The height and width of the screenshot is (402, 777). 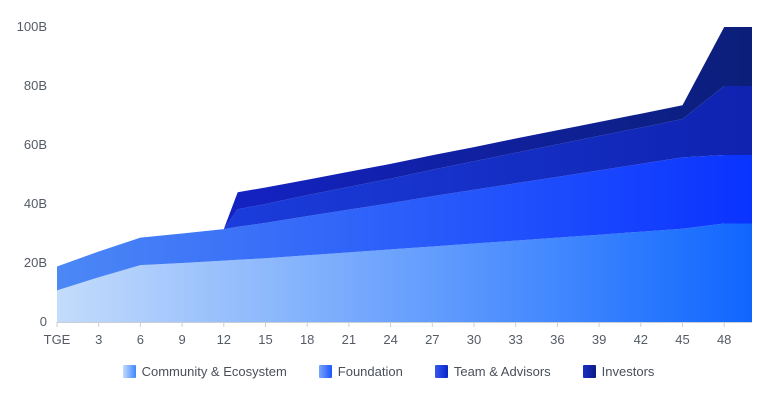 I want to click on legend-label: Investors, so click(x=628, y=371).